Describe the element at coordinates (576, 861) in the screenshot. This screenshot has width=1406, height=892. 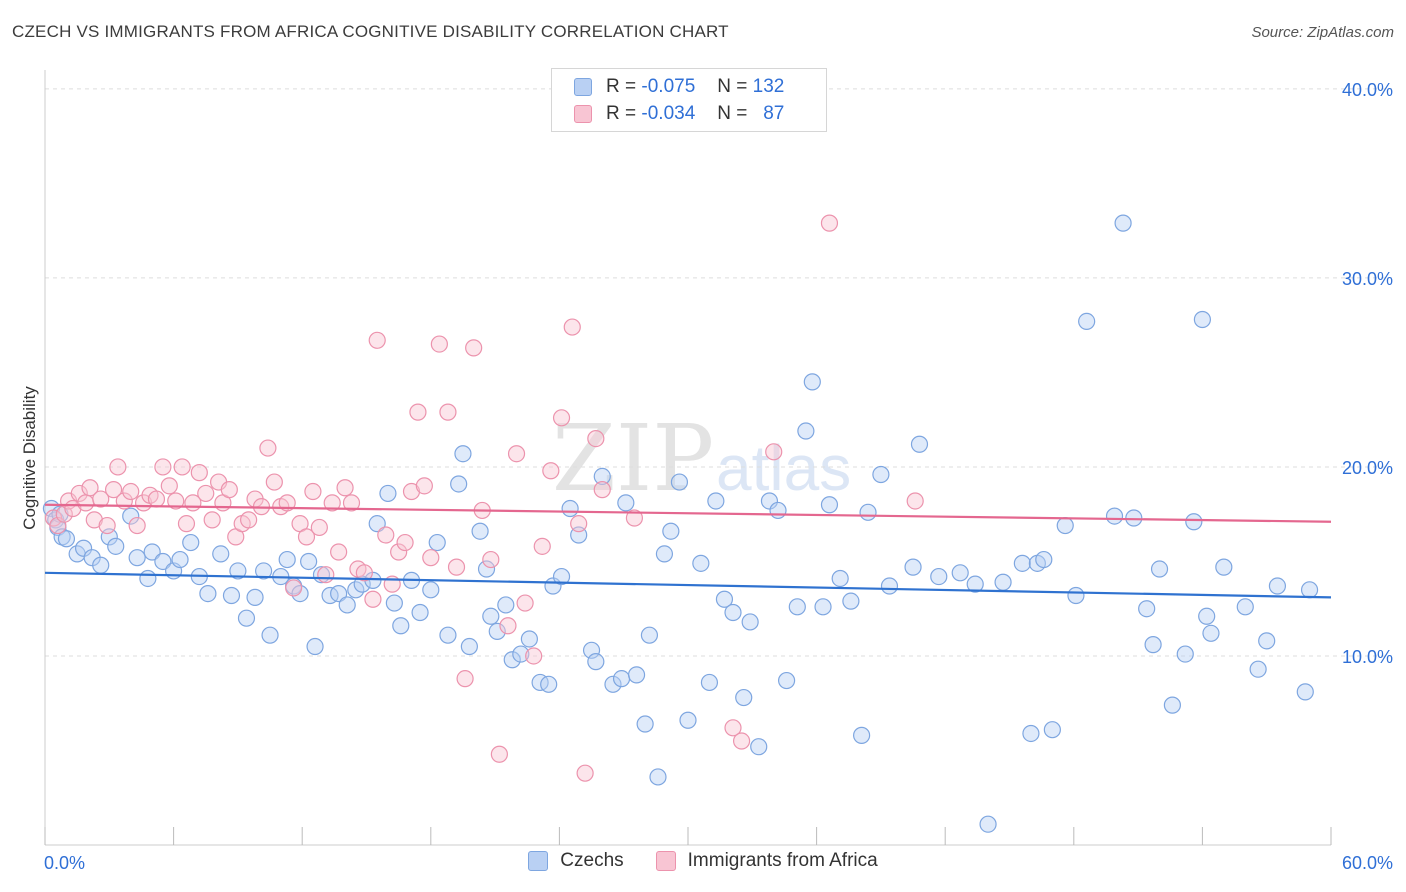
I see `legend-item-czechs: Czechs` at that location.